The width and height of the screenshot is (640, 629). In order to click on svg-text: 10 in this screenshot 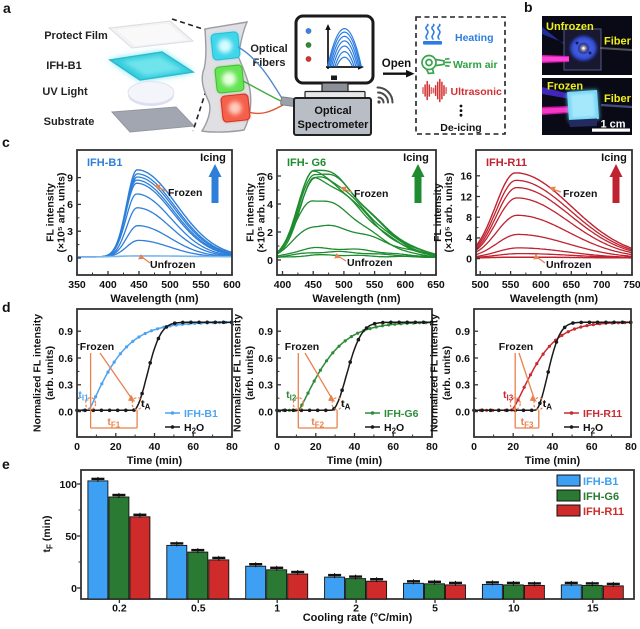, I will do `click(514, 609)`.